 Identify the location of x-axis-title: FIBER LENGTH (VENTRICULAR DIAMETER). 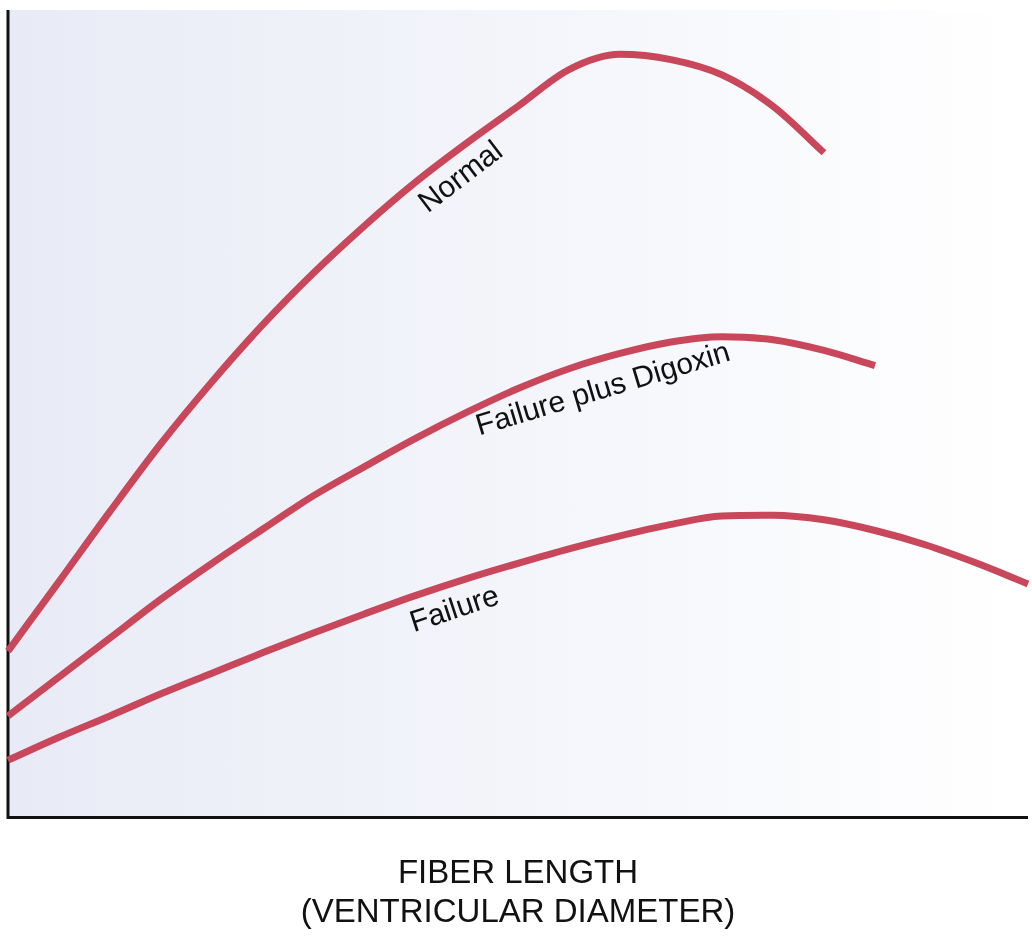
(518, 891).